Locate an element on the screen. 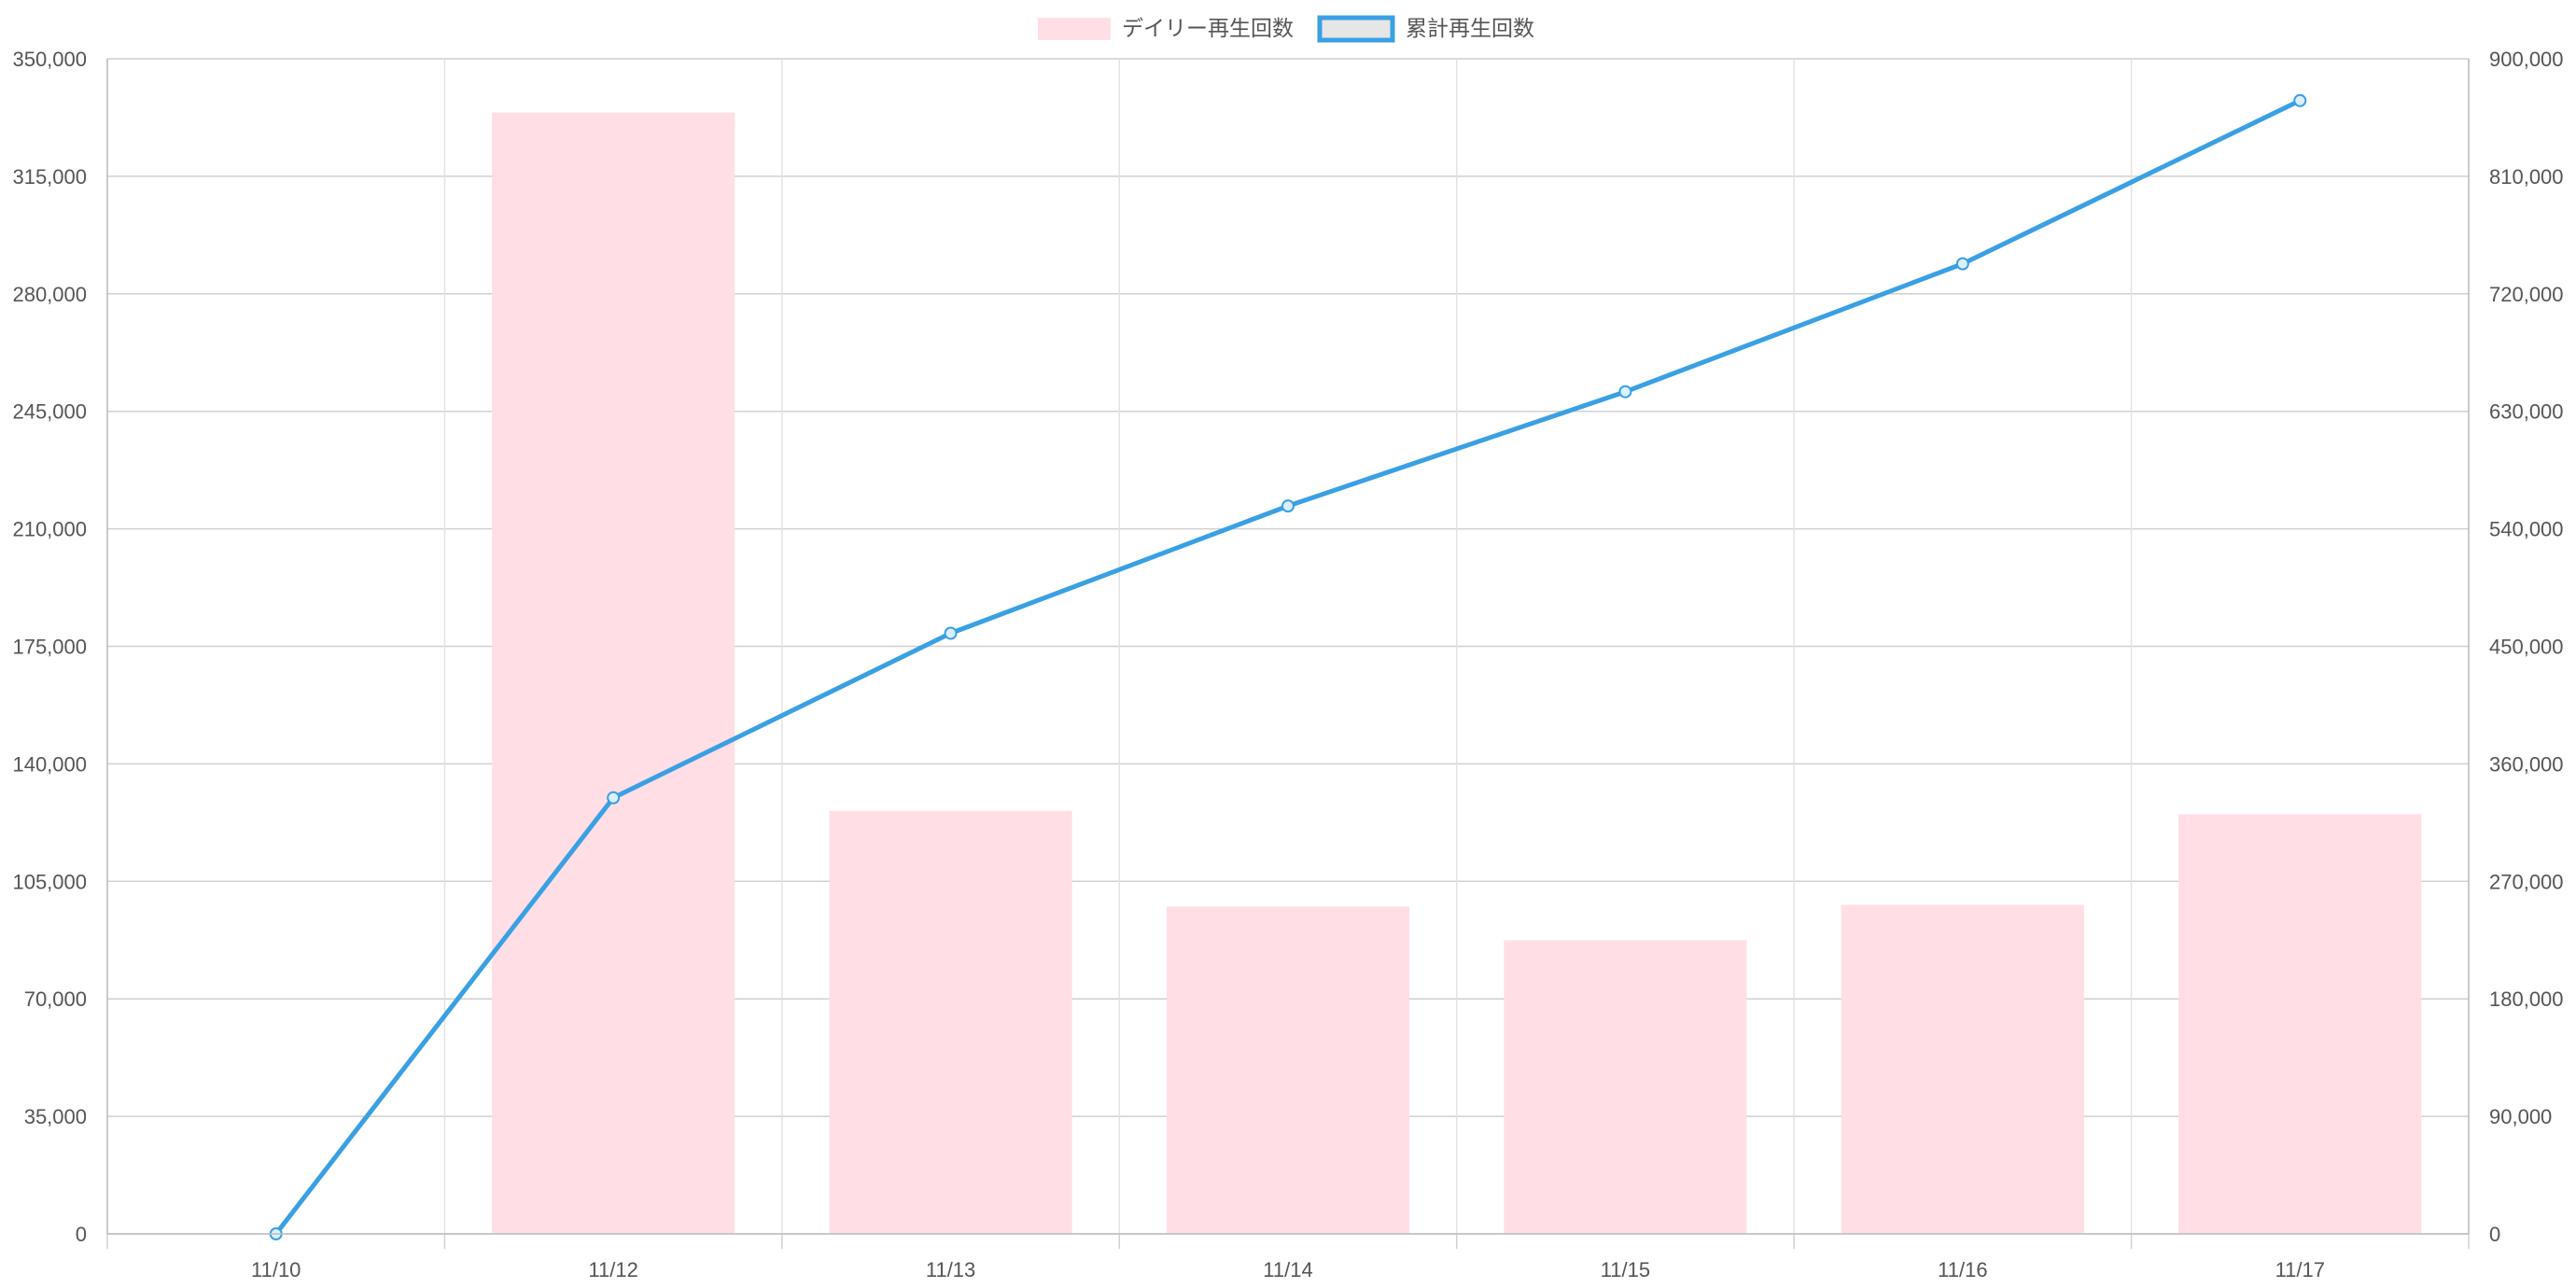 Image resolution: width=2576 pixels, height=1288 pixels. x-tick-label: 11/14 is located at coordinates (1287, 1269).